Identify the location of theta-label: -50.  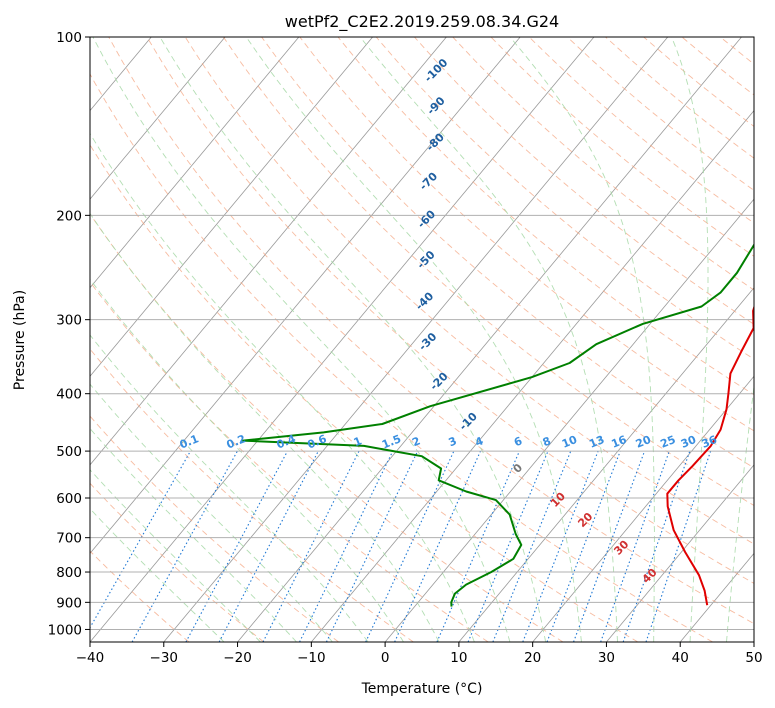
(425, 259).